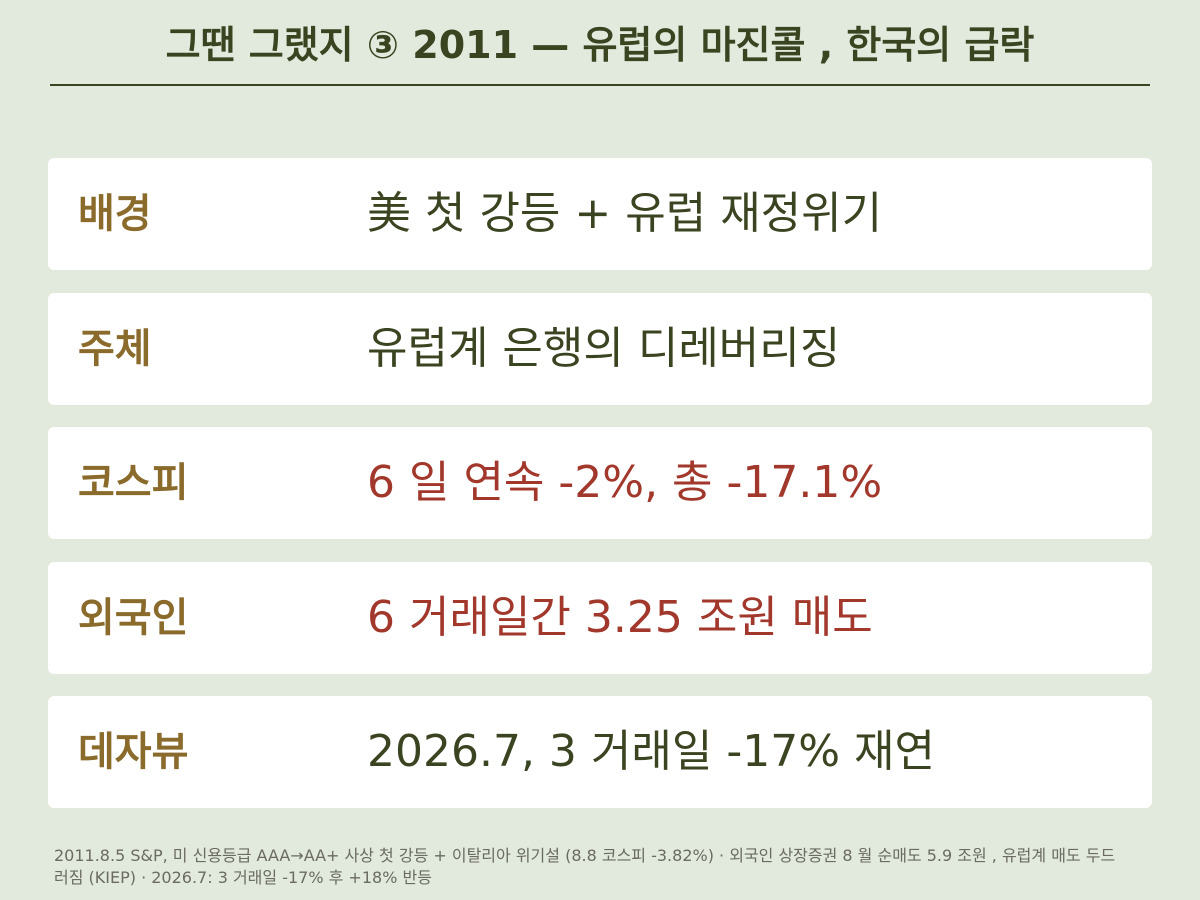  Describe the element at coordinates (651, 751) in the screenshot. I see `row-value: 2026.7, 3 거래일 -17% 재연` at that location.